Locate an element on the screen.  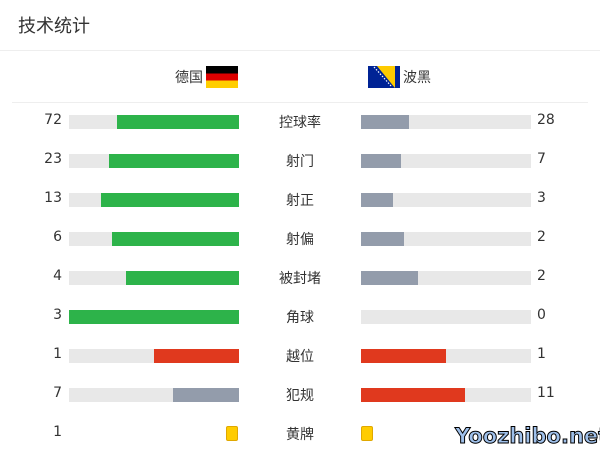
stat-label: 控球率 is located at coordinates (300, 123).